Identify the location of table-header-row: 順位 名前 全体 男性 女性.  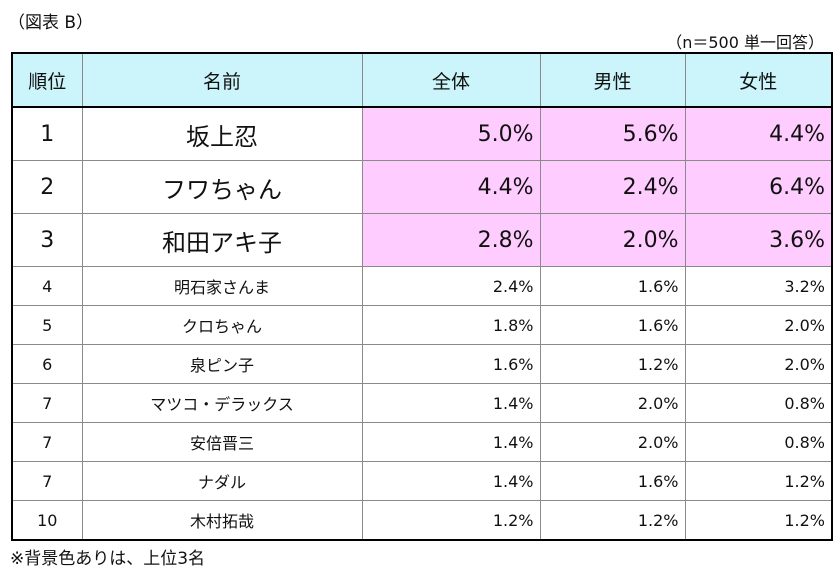
(422, 80).